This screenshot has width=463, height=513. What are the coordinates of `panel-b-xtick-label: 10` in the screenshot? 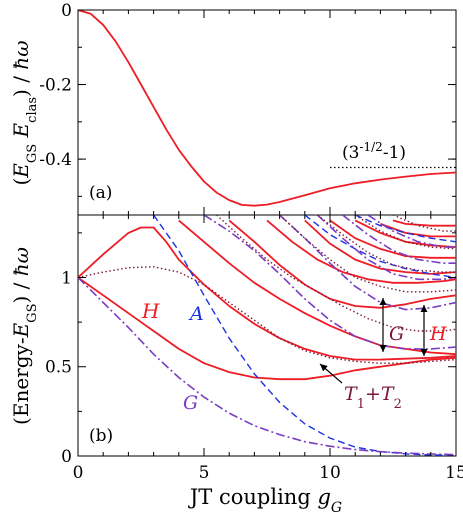 It's located at (330, 473).